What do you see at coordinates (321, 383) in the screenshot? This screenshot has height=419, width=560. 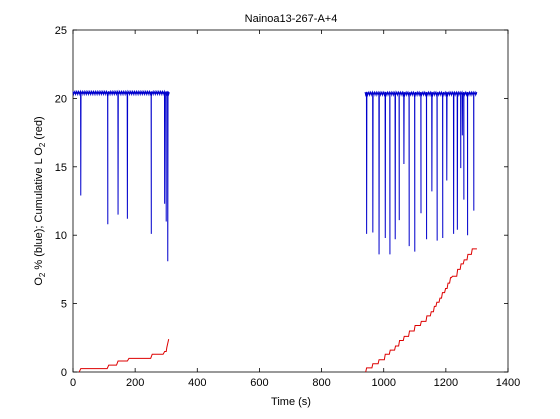 I see `x-tick-label: 800` at bounding box center [321, 383].